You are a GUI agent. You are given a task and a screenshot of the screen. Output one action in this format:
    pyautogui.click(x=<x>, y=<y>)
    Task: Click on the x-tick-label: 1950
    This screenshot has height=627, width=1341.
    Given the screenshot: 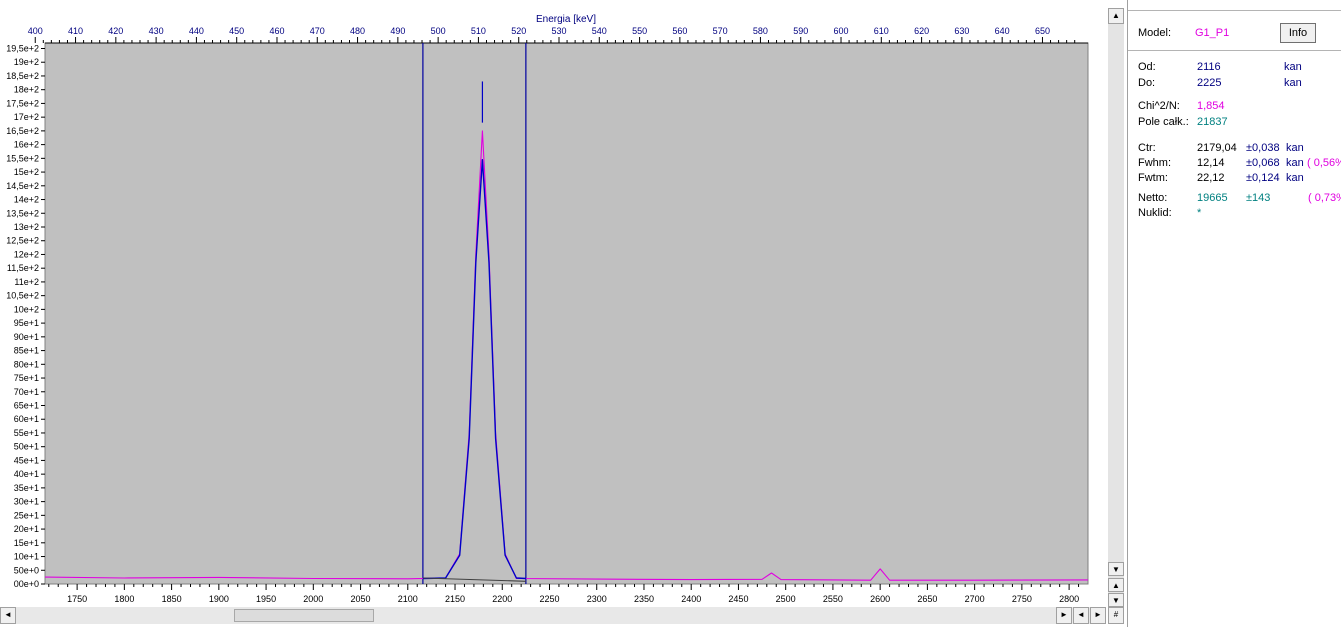 What is the action you would take?
    pyautogui.click(x=266, y=599)
    